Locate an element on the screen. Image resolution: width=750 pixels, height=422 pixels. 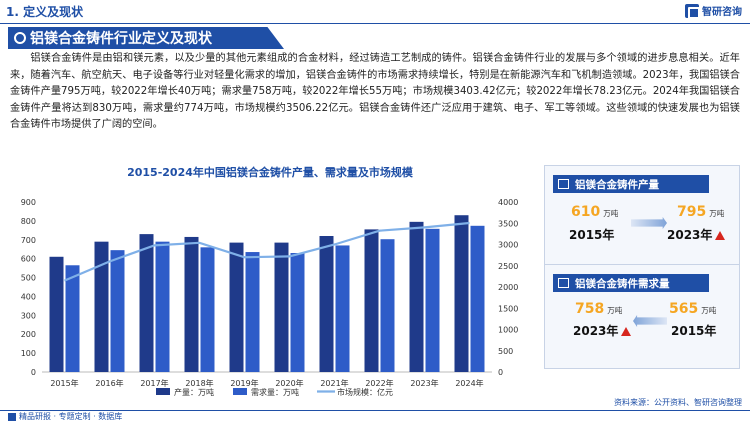
x-tick-label: 2023年 is located at coordinates (424, 383).